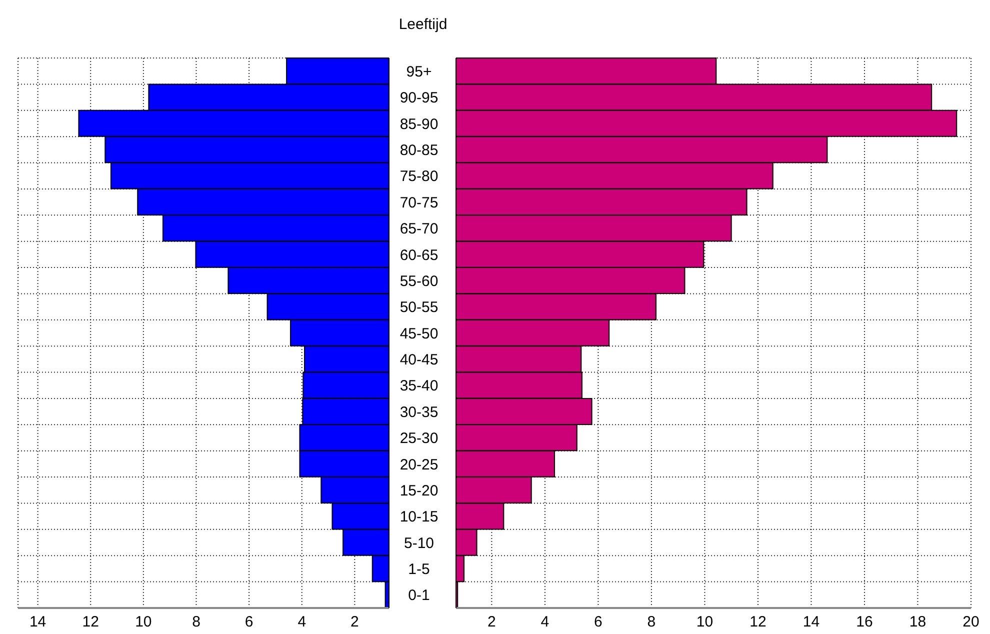 The height and width of the screenshot is (634, 990). What do you see at coordinates (419, 412) in the screenshot?
I see `y-tick-label: 30-35` at bounding box center [419, 412].